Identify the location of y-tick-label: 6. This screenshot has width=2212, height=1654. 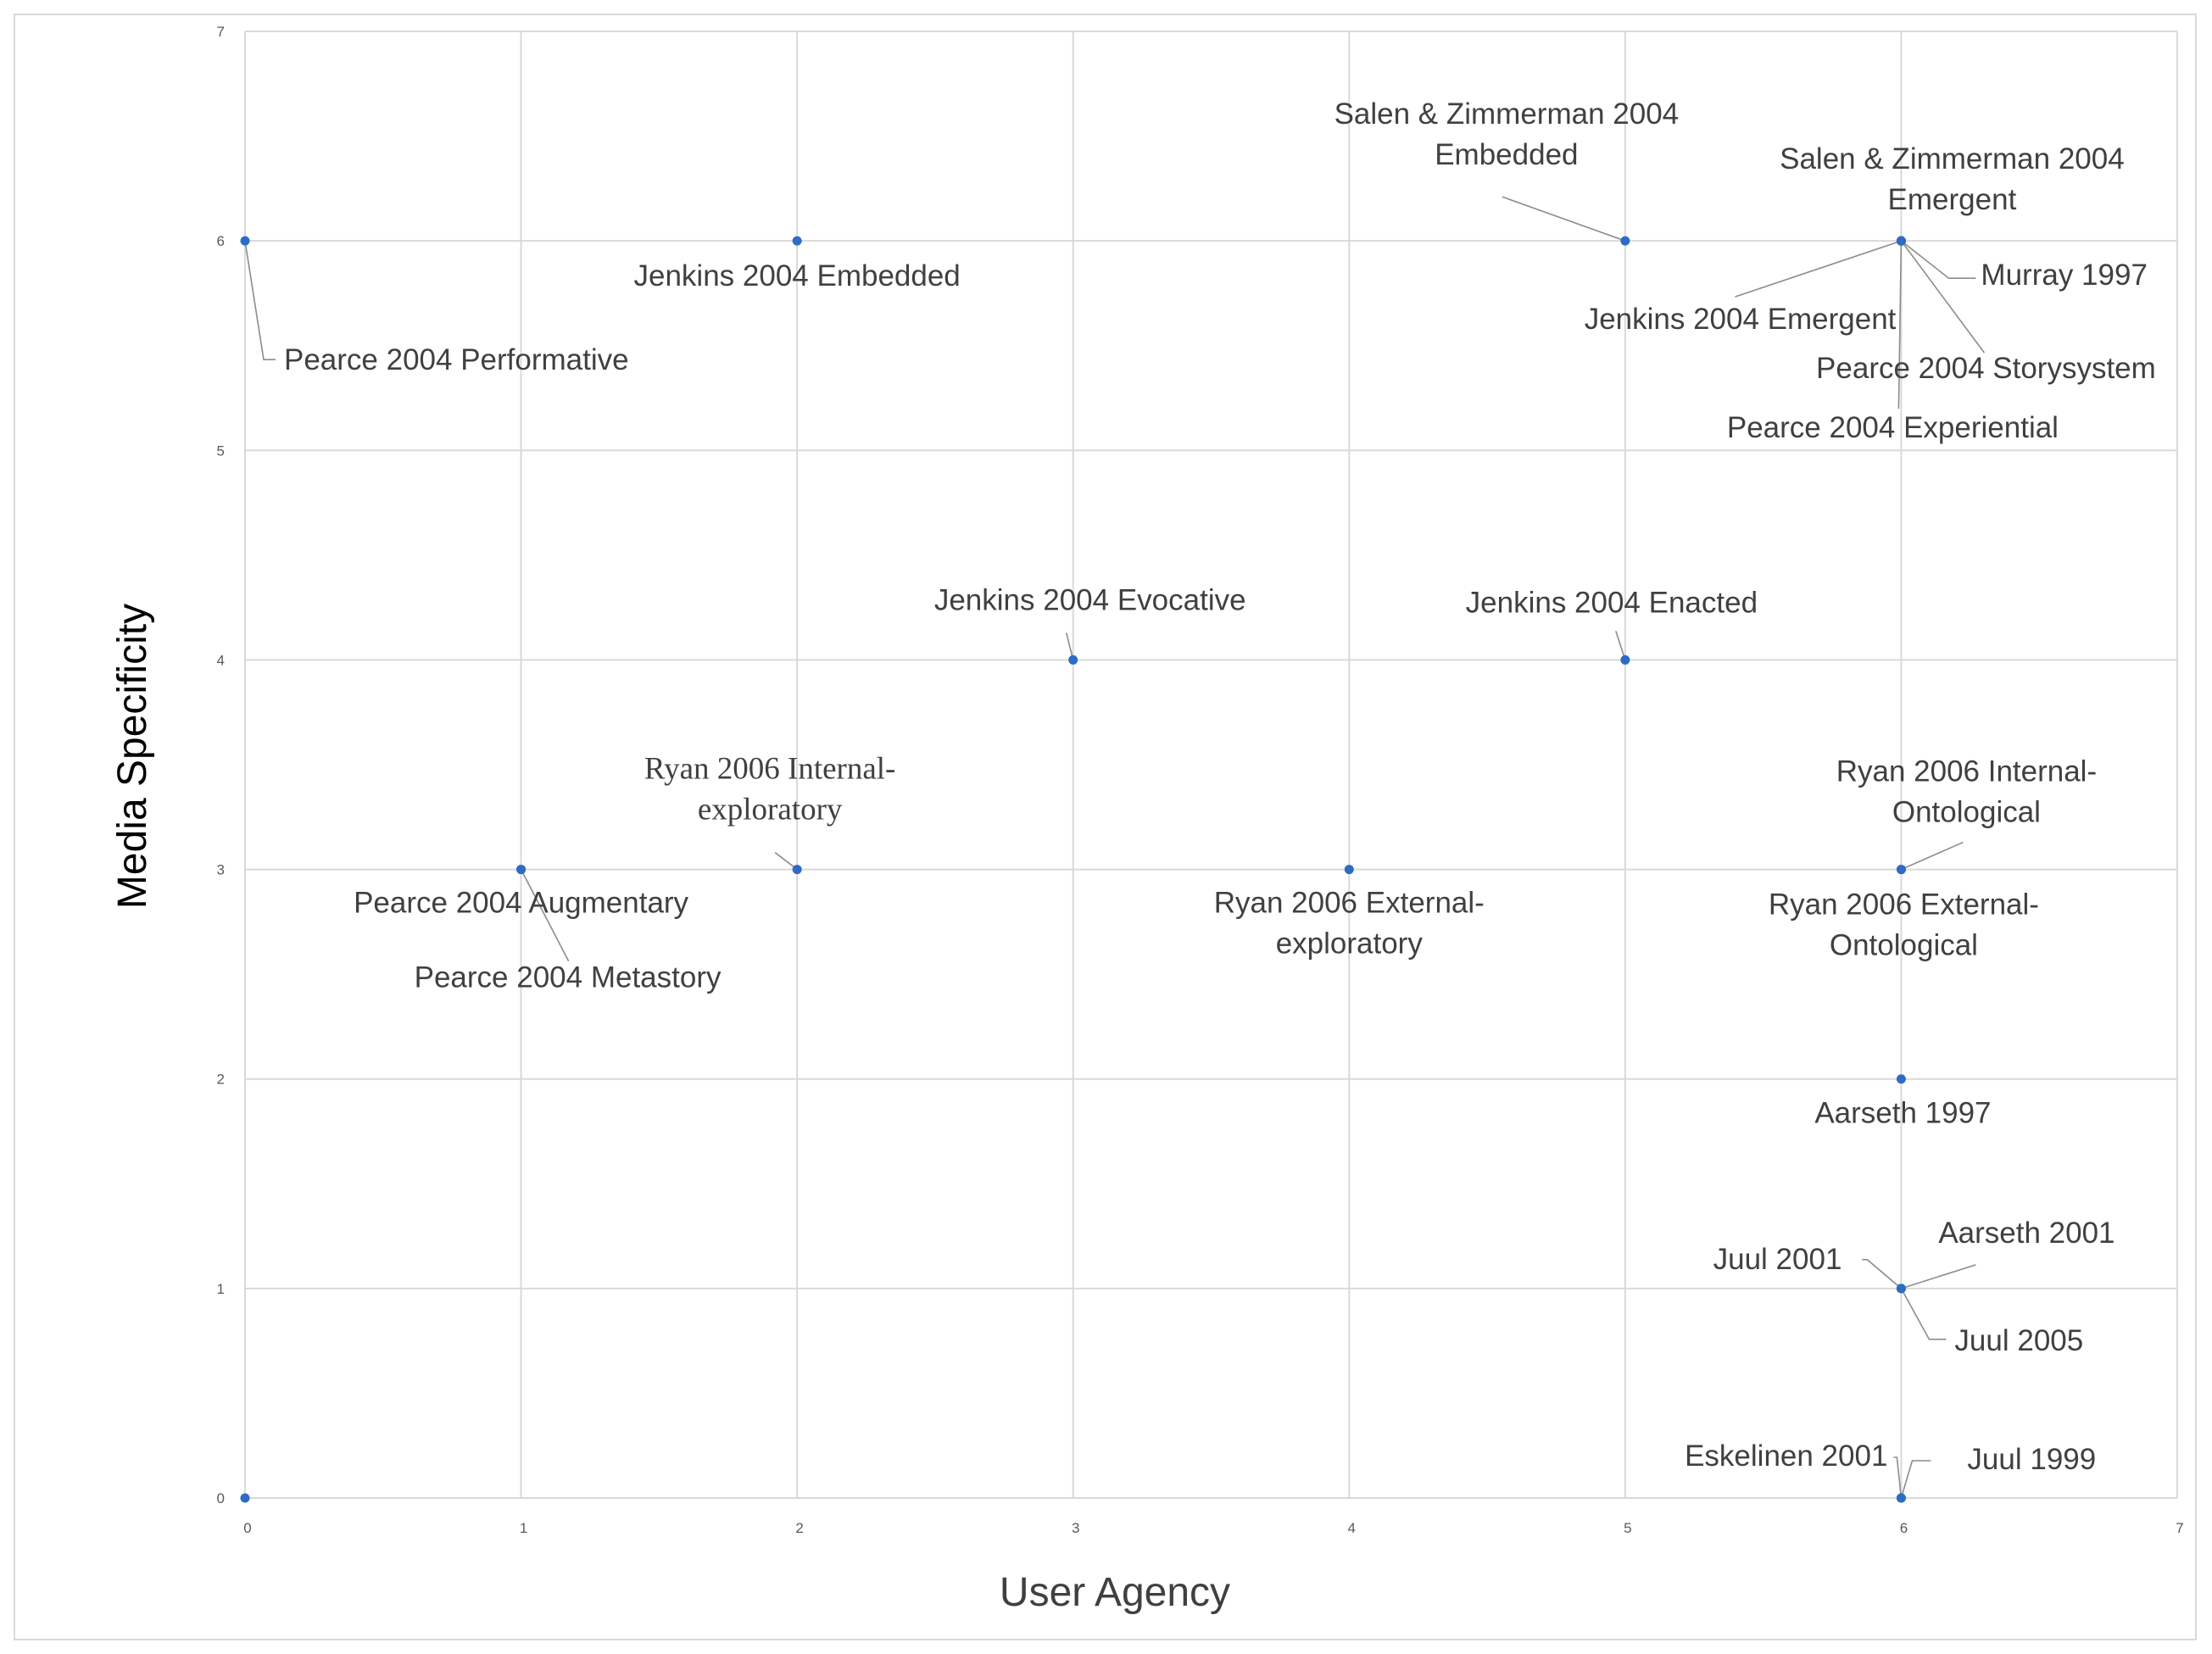
(221, 241).